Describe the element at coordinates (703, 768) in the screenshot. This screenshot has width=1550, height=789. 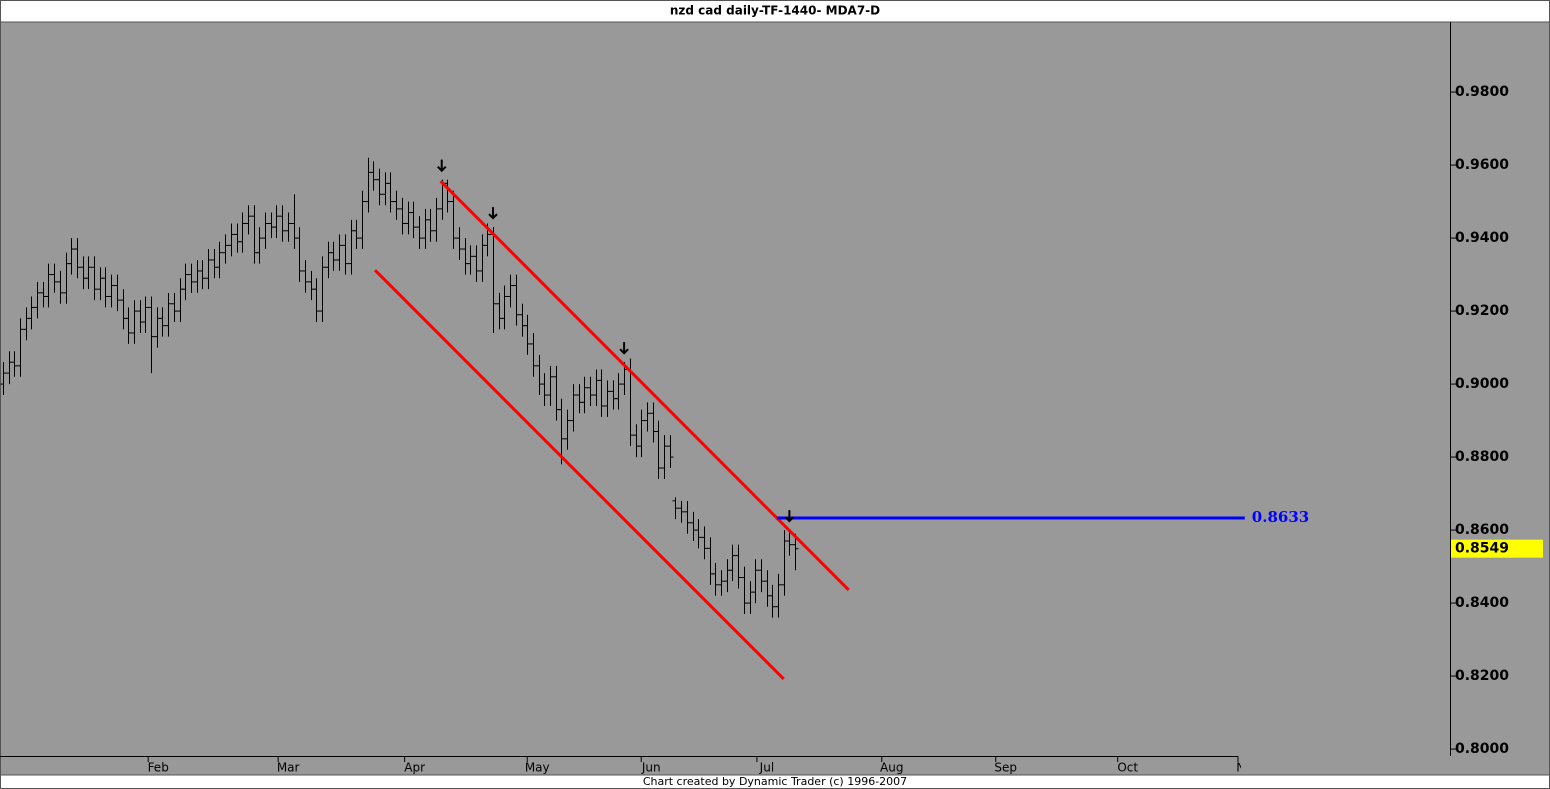
I see `x-labels: Feb Mar Apr May Jun Jul Aug Sep Oct Nov` at that location.